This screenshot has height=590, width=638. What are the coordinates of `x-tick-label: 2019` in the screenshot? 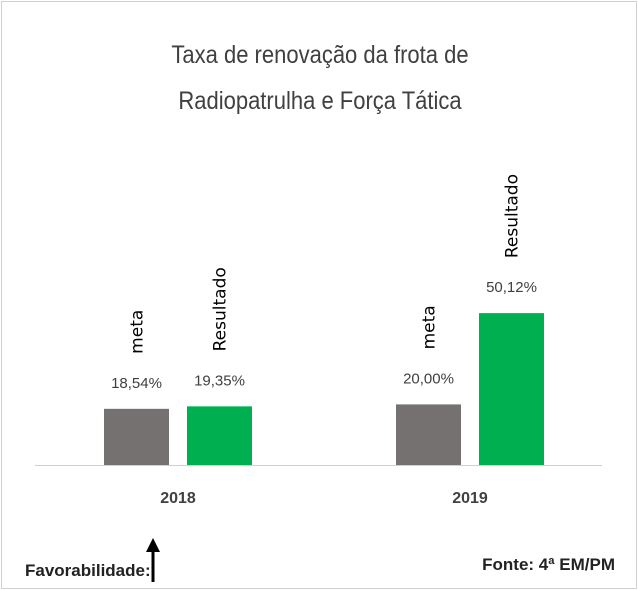 It's located at (470, 498).